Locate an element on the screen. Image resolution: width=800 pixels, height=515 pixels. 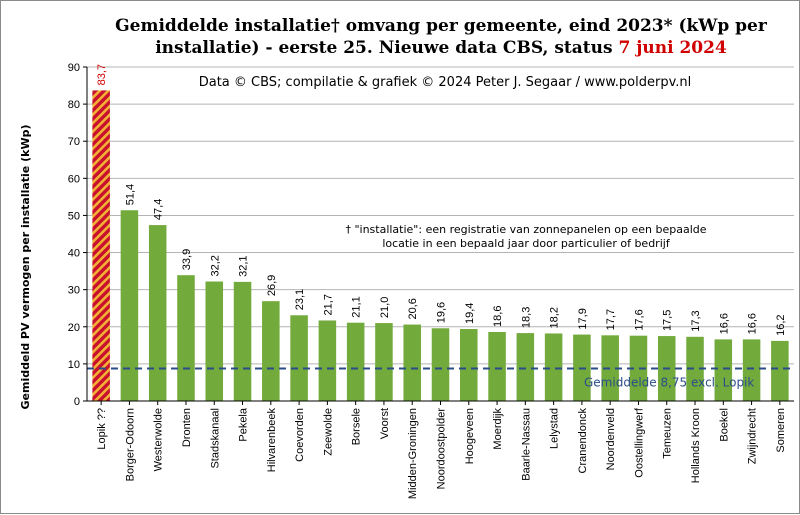
x-tick-label: Moerdijk is located at coordinates (498, 429).